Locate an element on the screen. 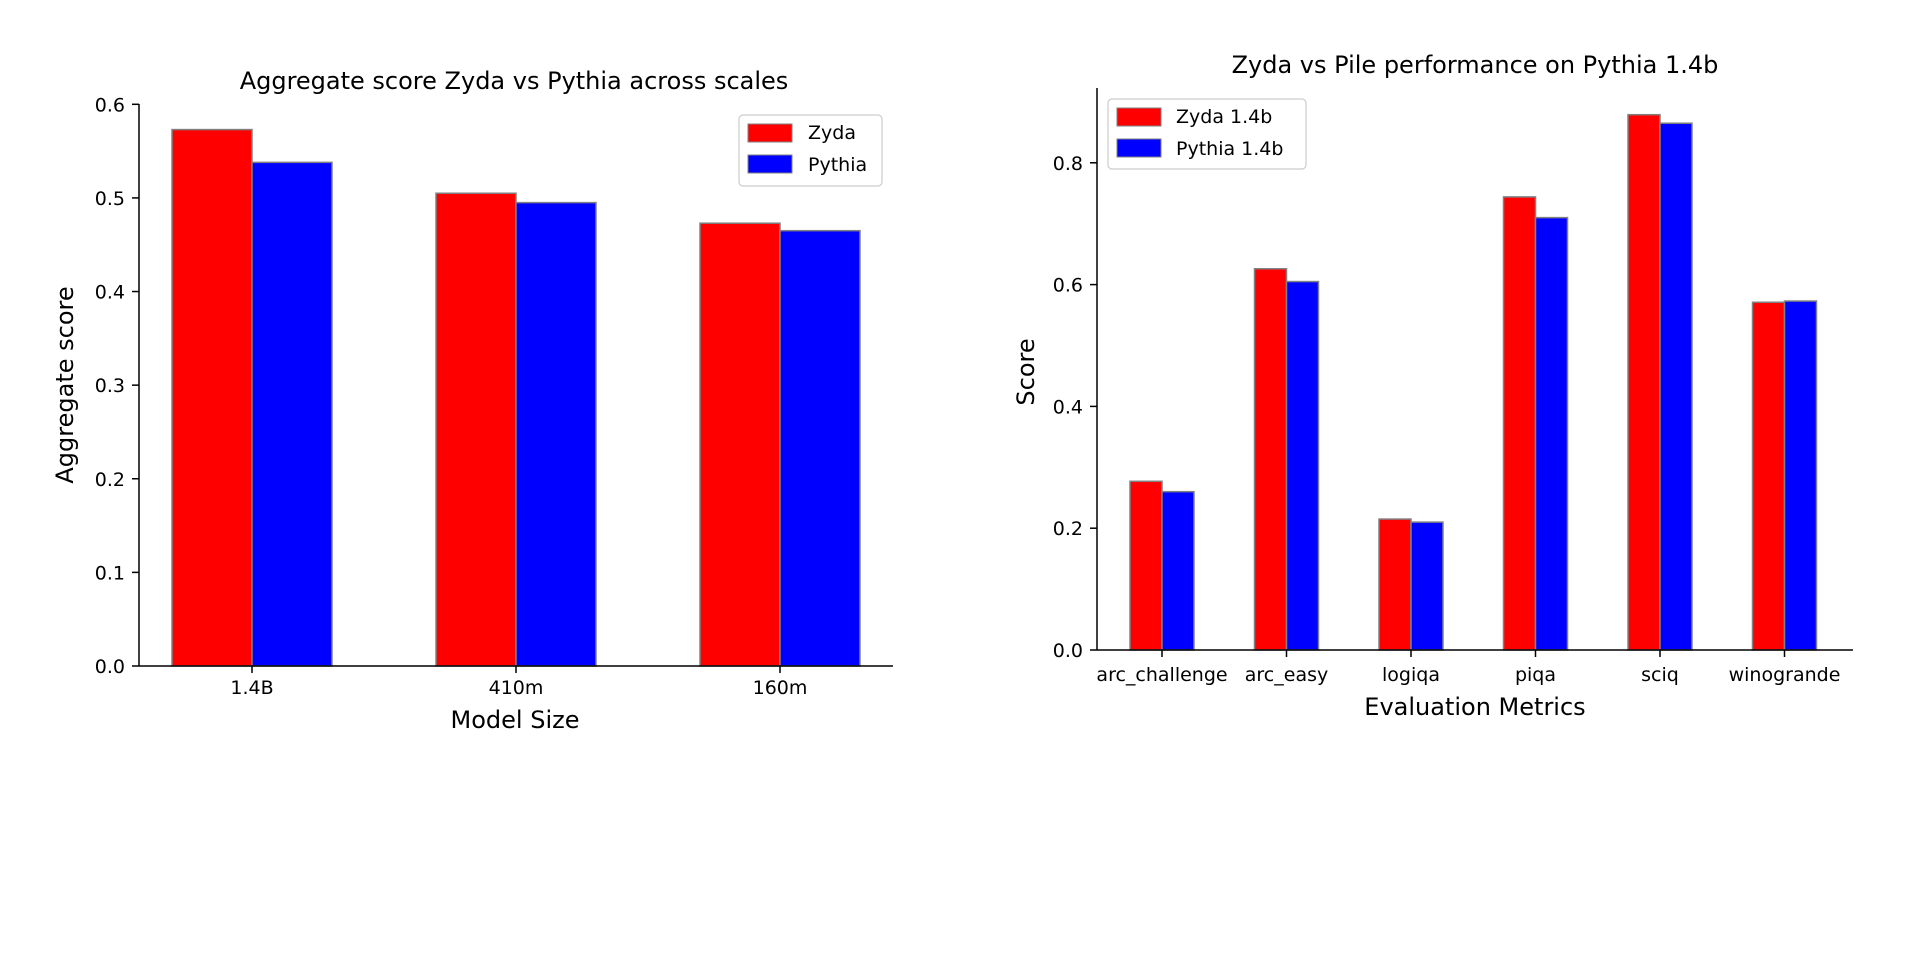  bar-pythia-410m is located at coordinates (556, 434).